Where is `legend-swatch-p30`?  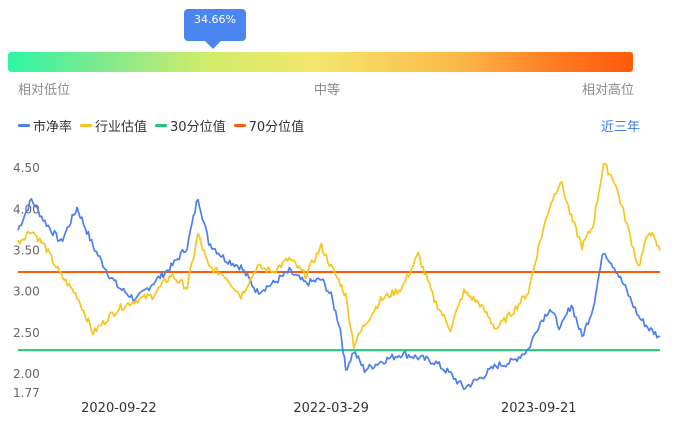 legend-swatch-p30 is located at coordinates (161, 125).